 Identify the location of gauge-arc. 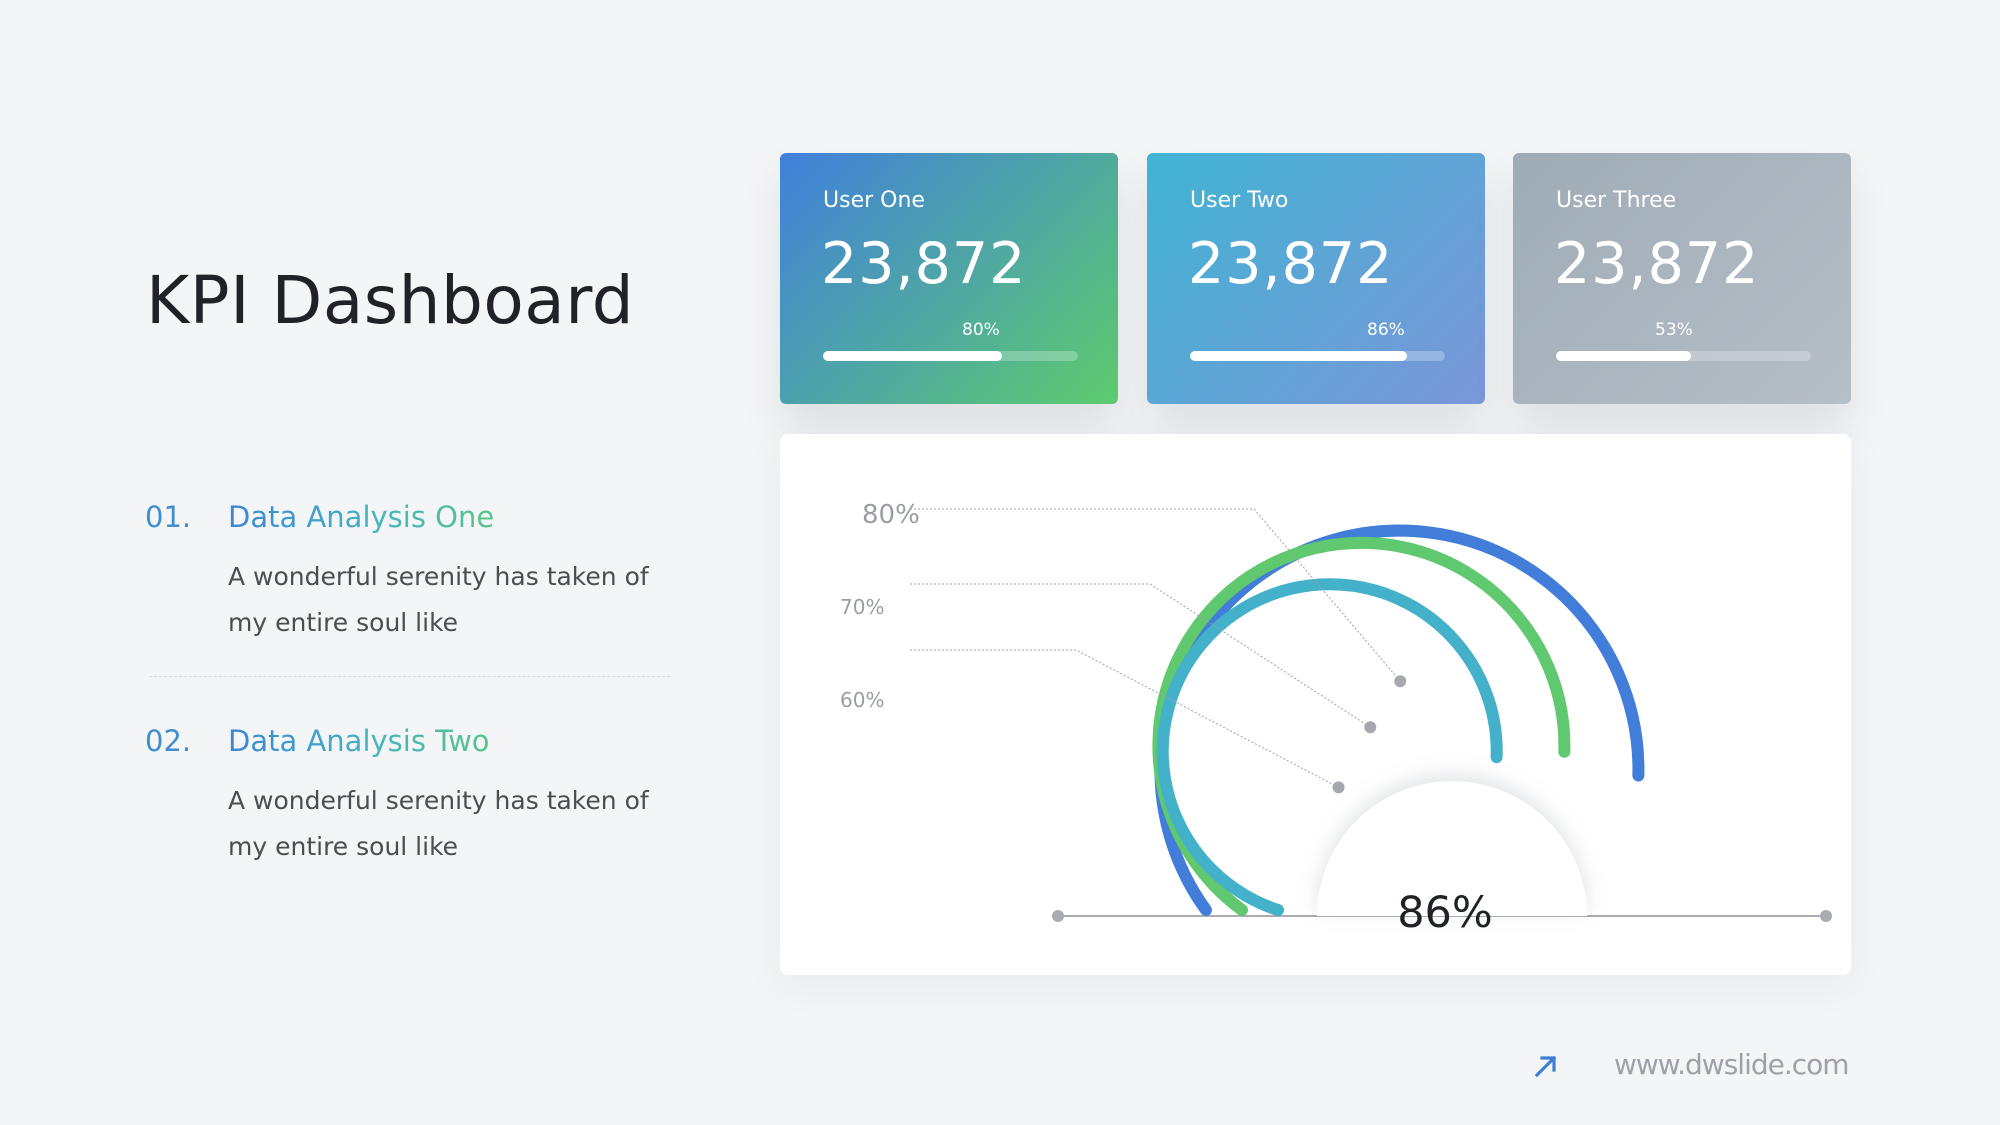
(1329, 747).